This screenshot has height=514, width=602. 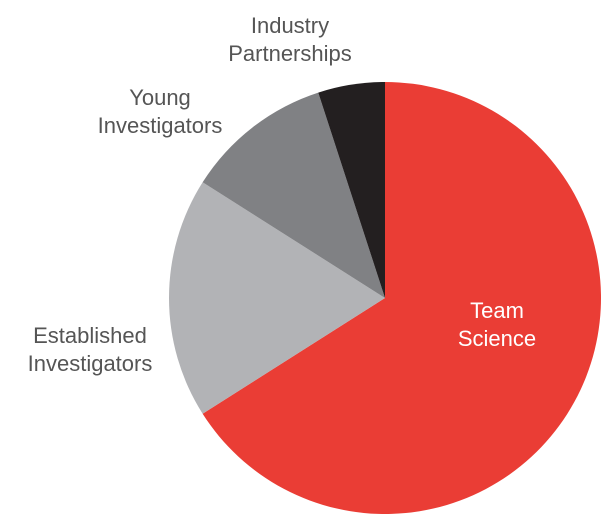 What do you see at coordinates (497, 324) in the screenshot?
I see `slice-label: Team Science` at bounding box center [497, 324].